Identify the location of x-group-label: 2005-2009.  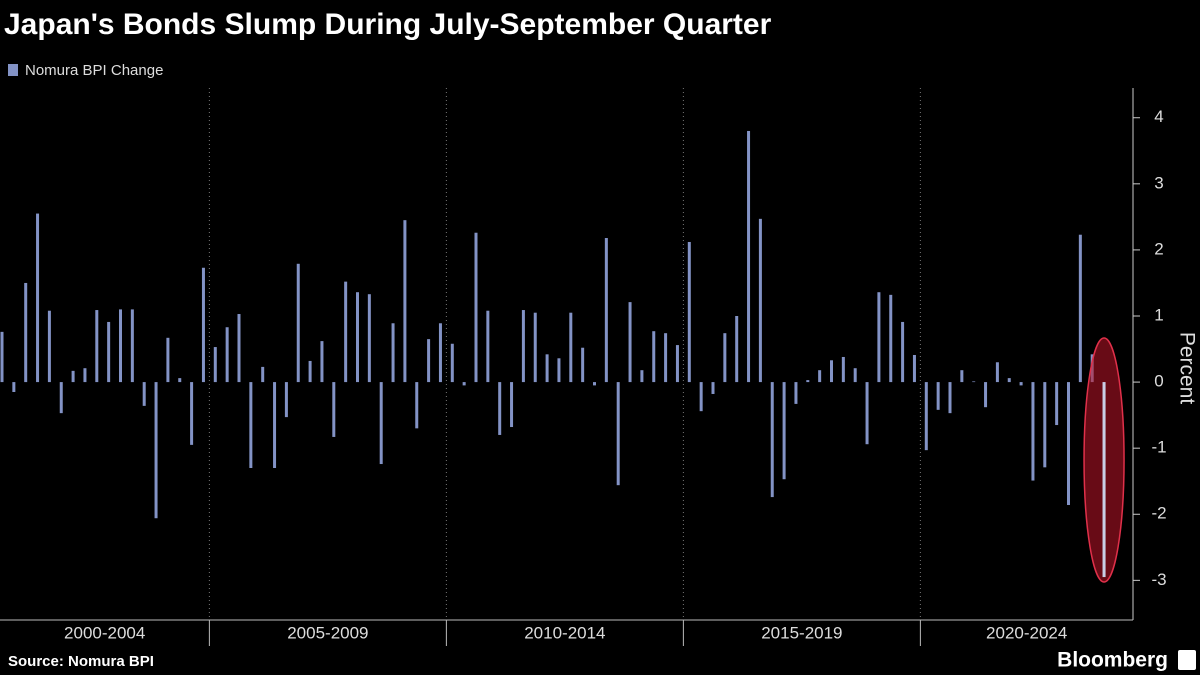
(327, 632).